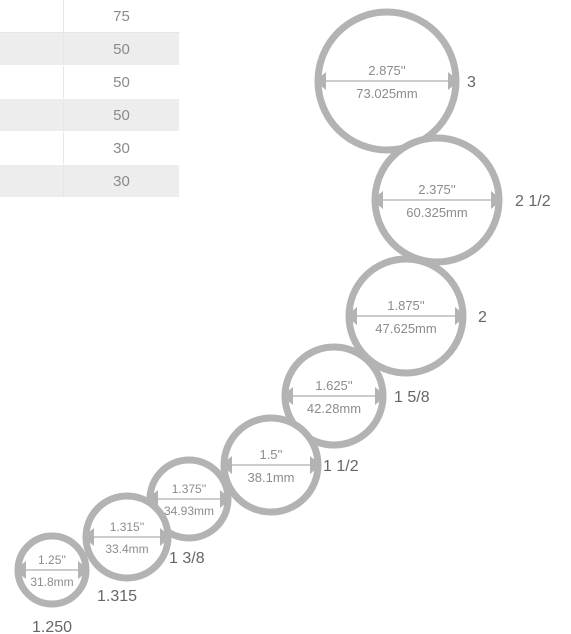 This screenshot has width=571, height=634. I want to click on diameter-mm: 31.8mm, so click(51, 582).